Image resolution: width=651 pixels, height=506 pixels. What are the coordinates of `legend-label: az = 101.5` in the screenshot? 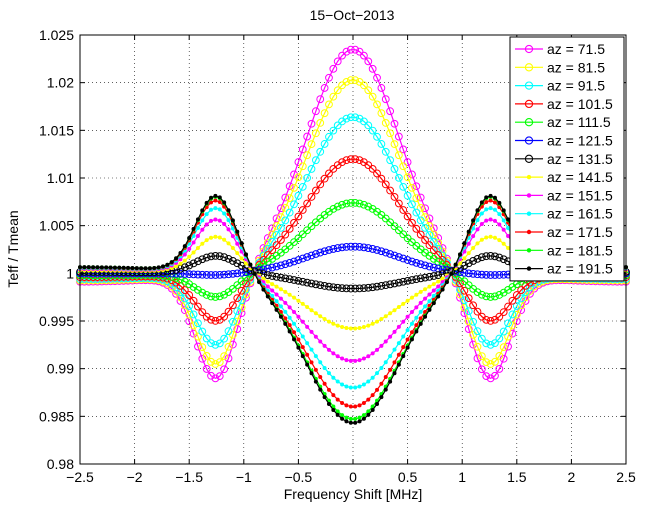 It's located at (580, 104).